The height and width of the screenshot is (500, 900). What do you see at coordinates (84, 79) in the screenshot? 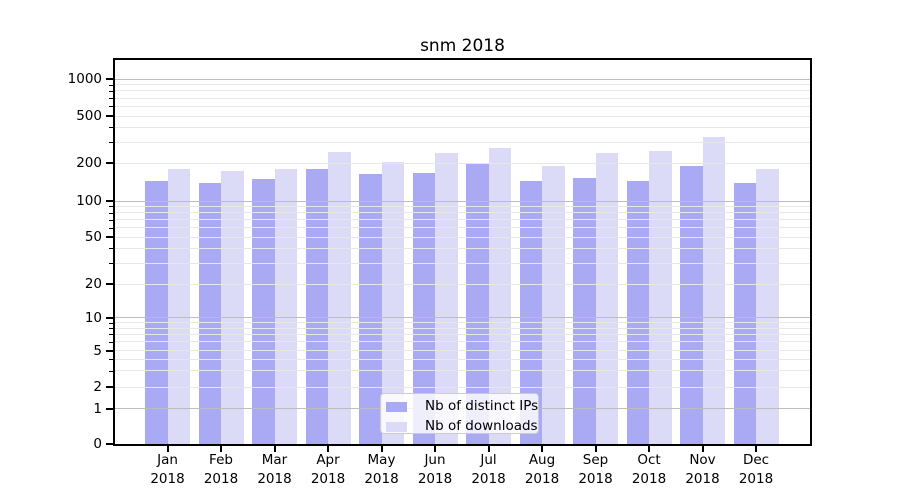
I see `y-tick-label: 1000` at bounding box center [84, 79].